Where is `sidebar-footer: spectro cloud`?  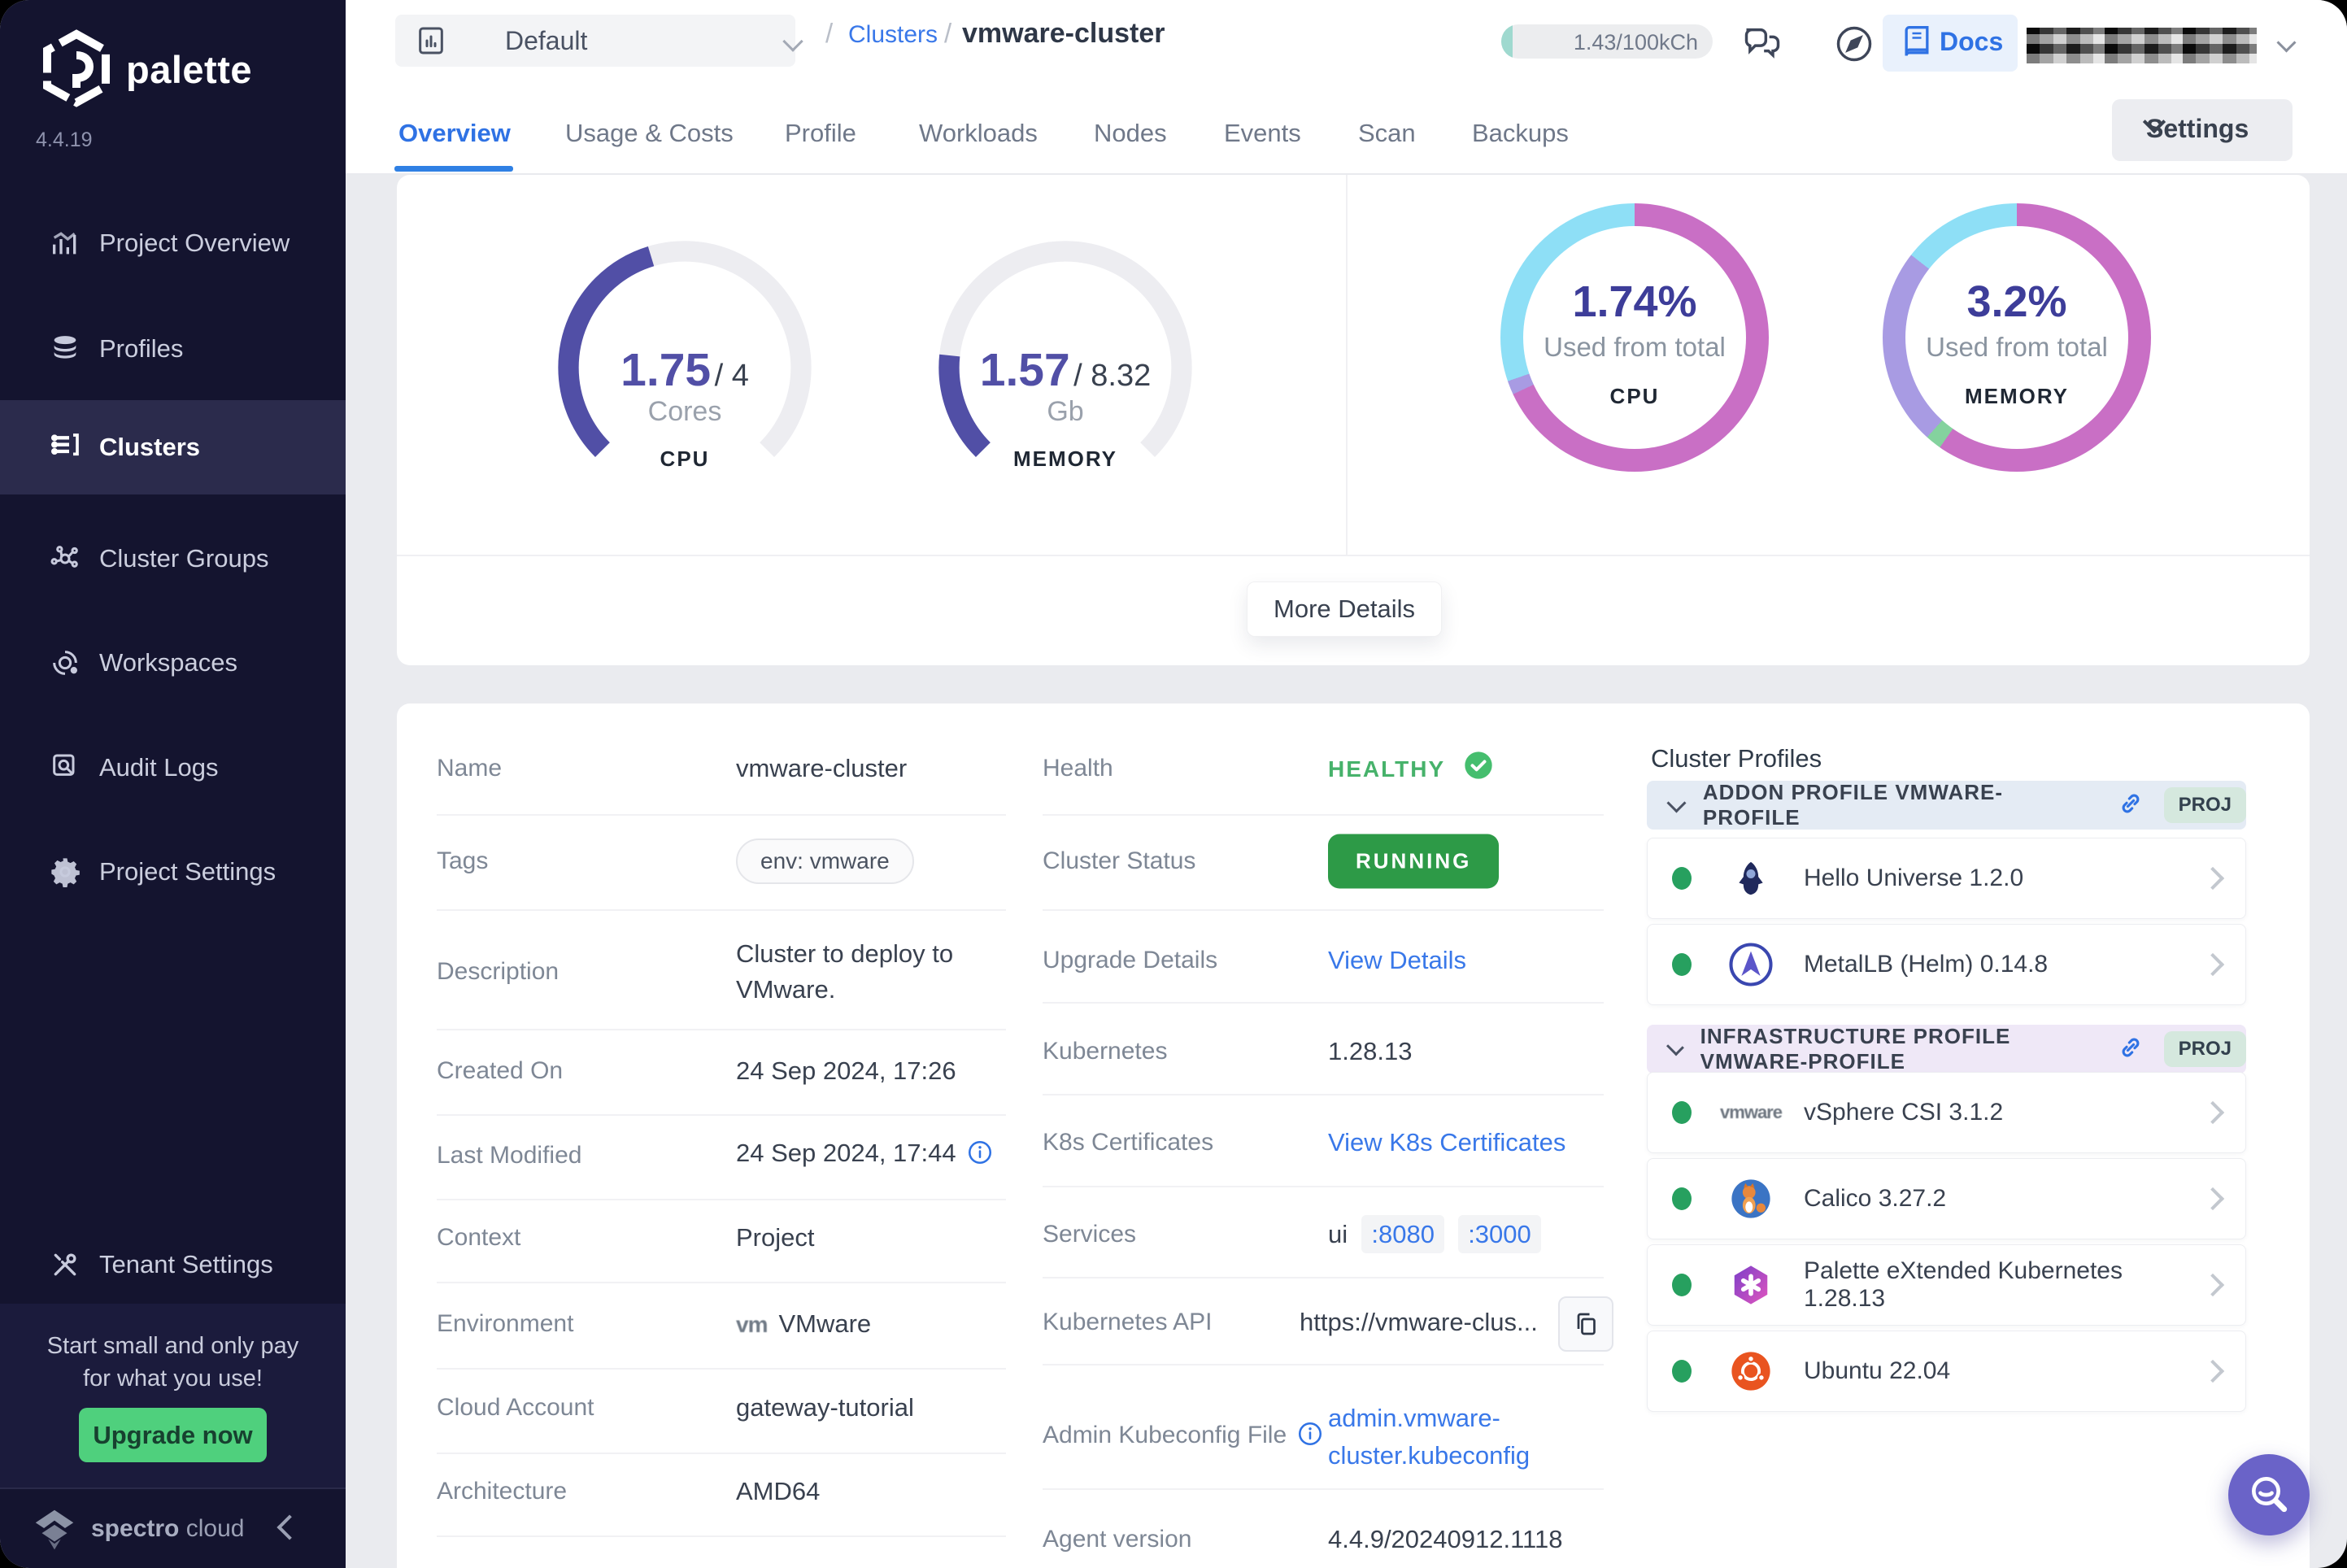
sidebar-footer: spectro cloud is located at coordinates (173, 1527).